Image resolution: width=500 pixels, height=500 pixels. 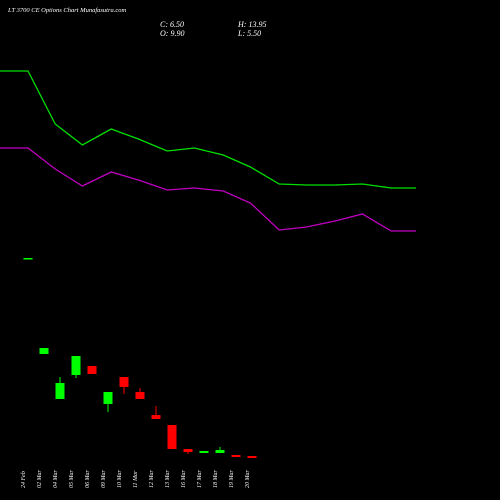 I want to click on x-tick-label: 20 Mar, so click(x=248, y=479).